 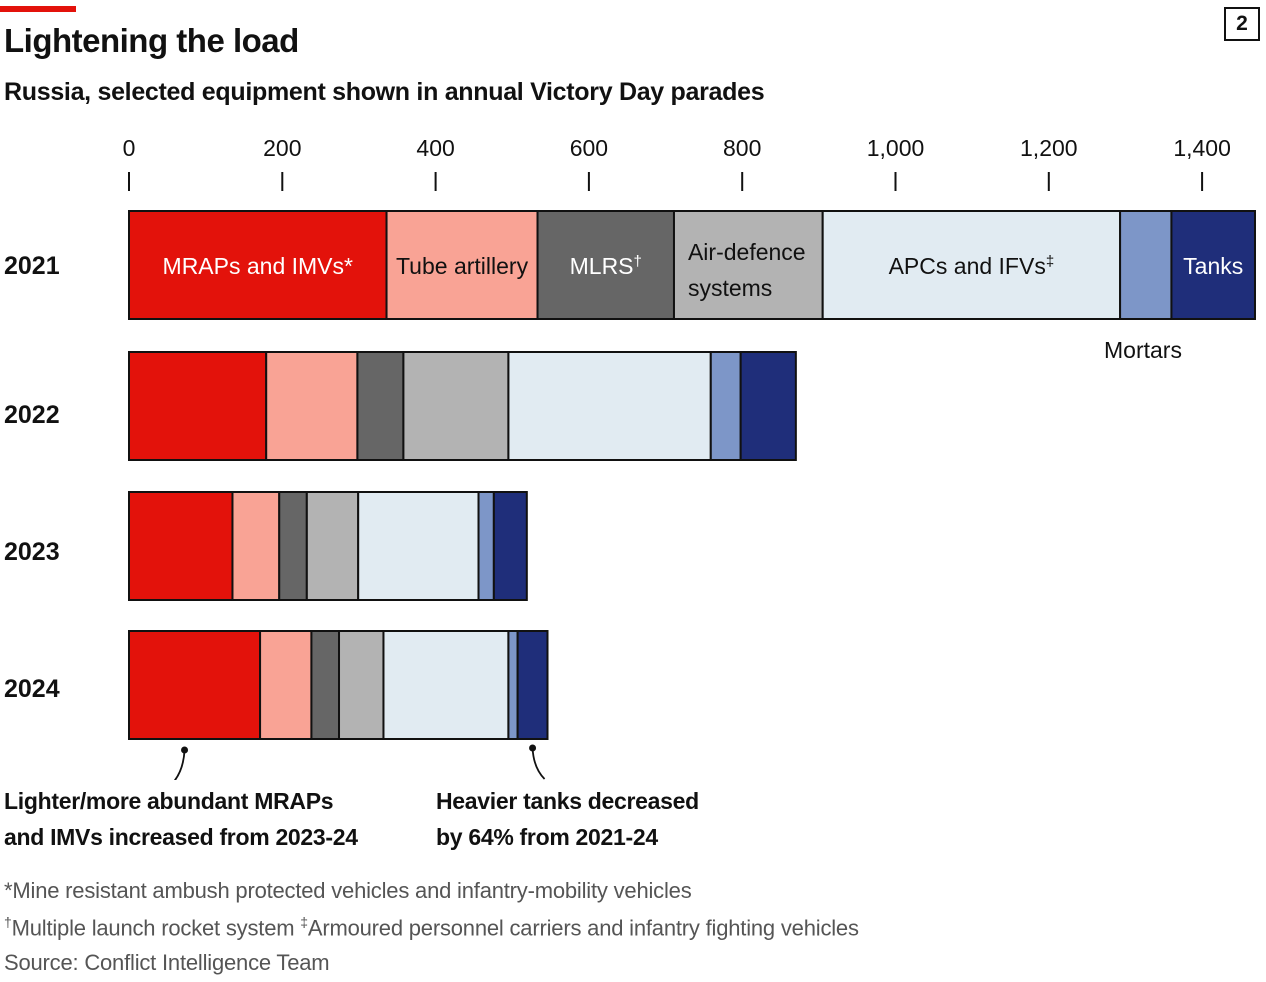 What do you see at coordinates (510, 546) in the screenshot?
I see `bar-2023-tanks` at bounding box center [510, 546].